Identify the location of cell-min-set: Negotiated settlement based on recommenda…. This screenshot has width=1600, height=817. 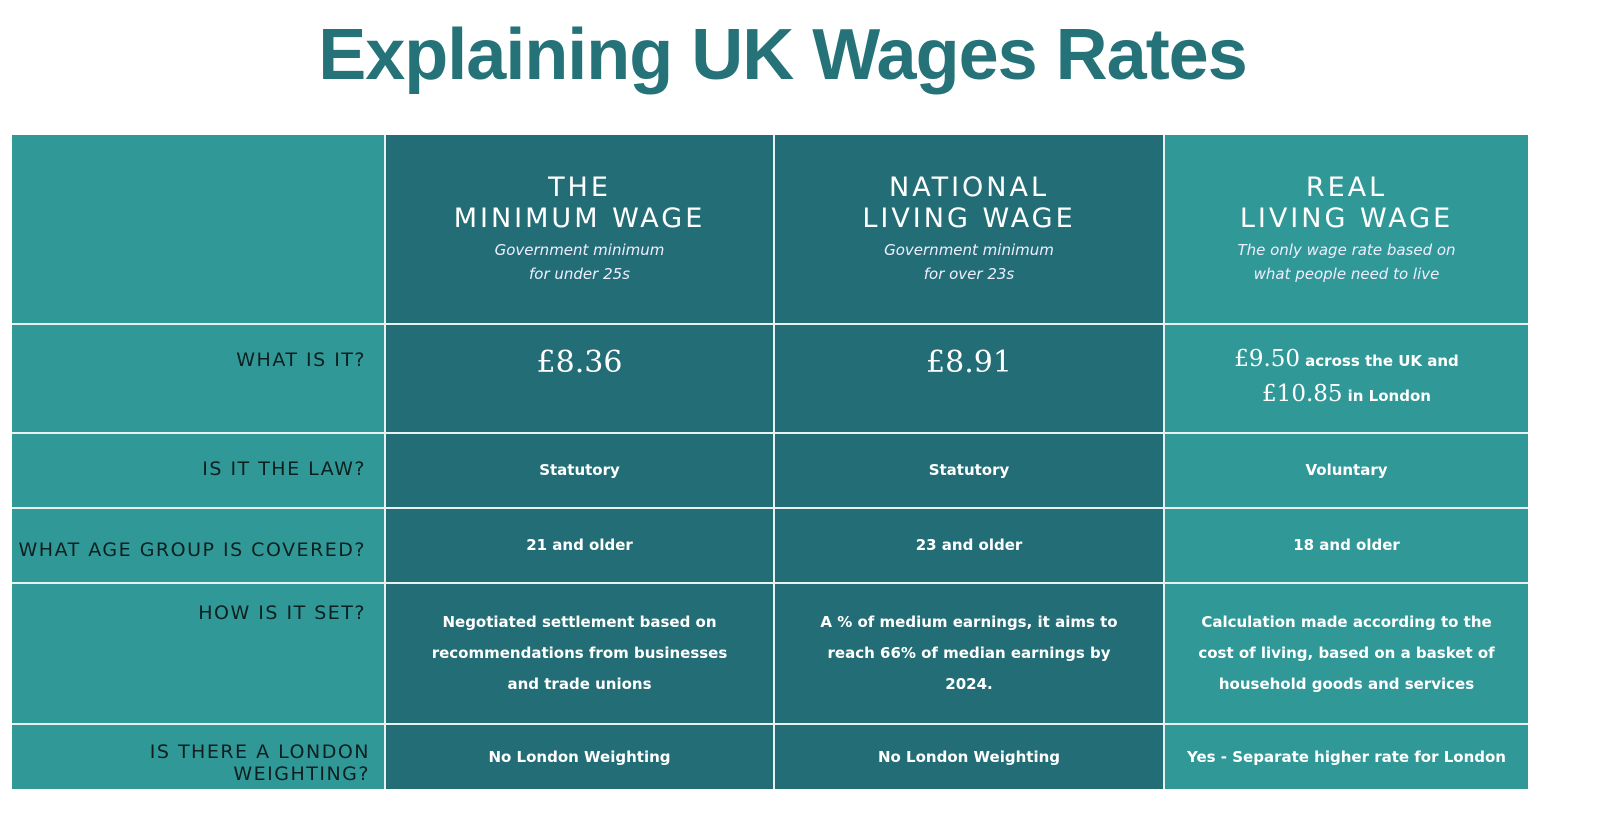
(579, 653).